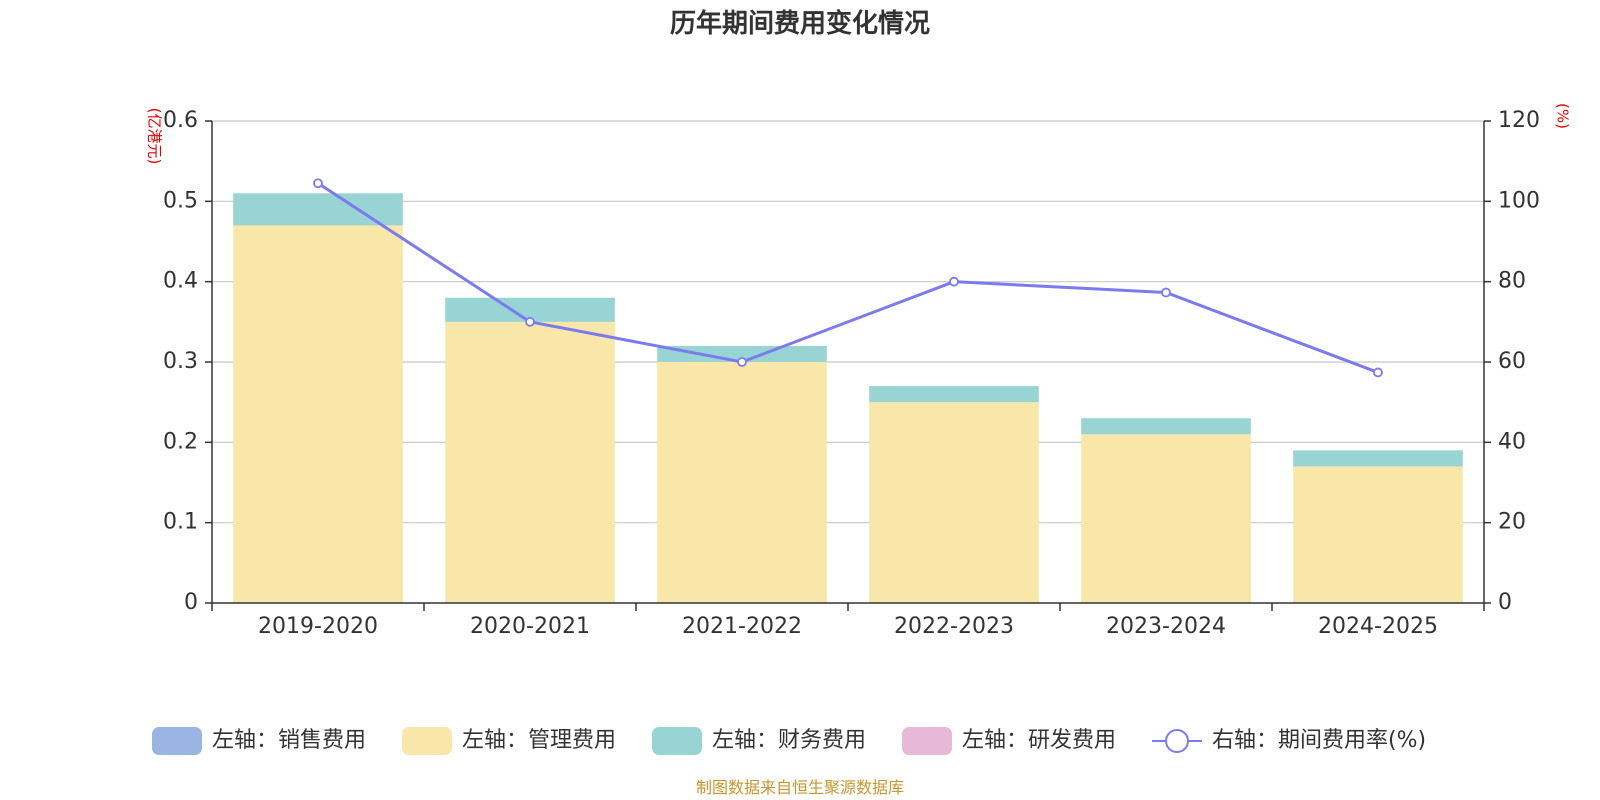 The width and height of the screenshot is (1600, 800). What do you see at coordinates (800, 787) in the screenshot?
I see `data-source-note: 制图数据来自恒生聚源数据库` at bounding box center [800, 787].